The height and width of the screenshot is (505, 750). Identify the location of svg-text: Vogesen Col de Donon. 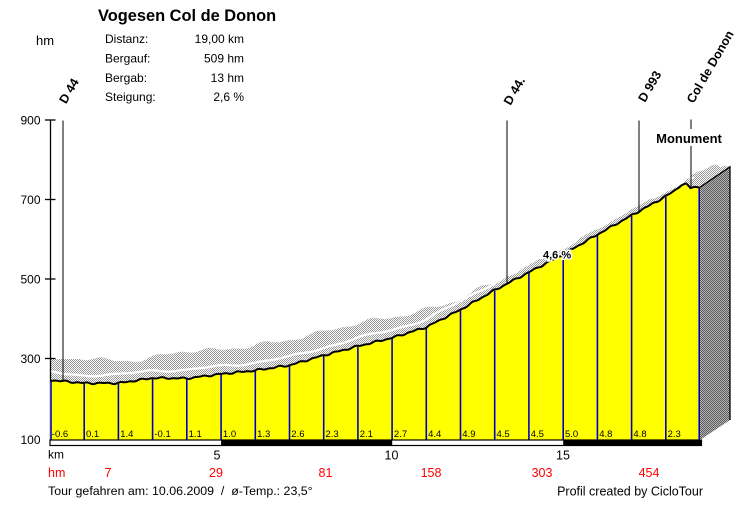
(187, 16).